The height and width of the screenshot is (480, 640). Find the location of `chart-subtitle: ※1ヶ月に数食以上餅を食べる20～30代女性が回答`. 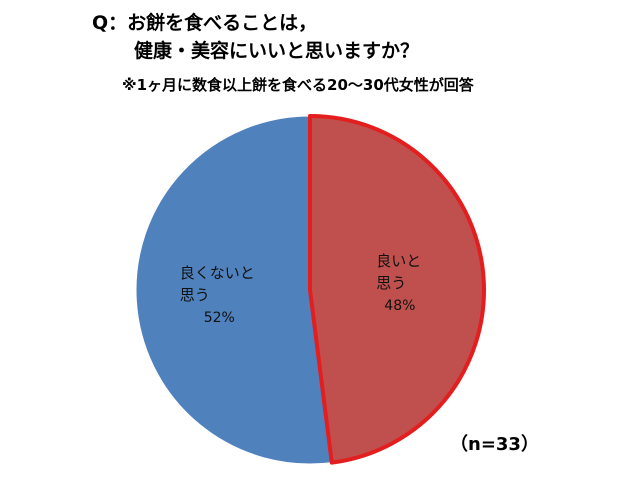

chart-subtitle: ※1ヶ月に数食以上餅を食べる20～30代女性が回答 is located at coordinates (298, 85).